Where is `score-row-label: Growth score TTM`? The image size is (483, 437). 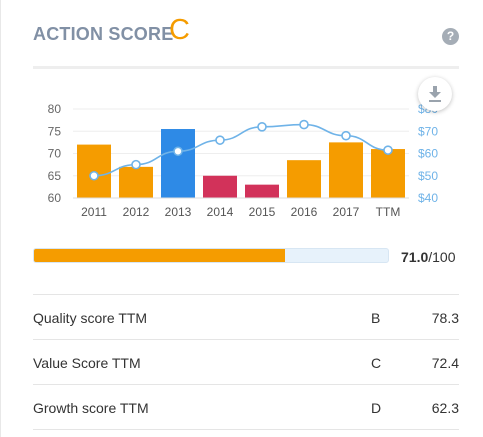
score-row-label: Growth score TTM is located at coordinates (91, 408).